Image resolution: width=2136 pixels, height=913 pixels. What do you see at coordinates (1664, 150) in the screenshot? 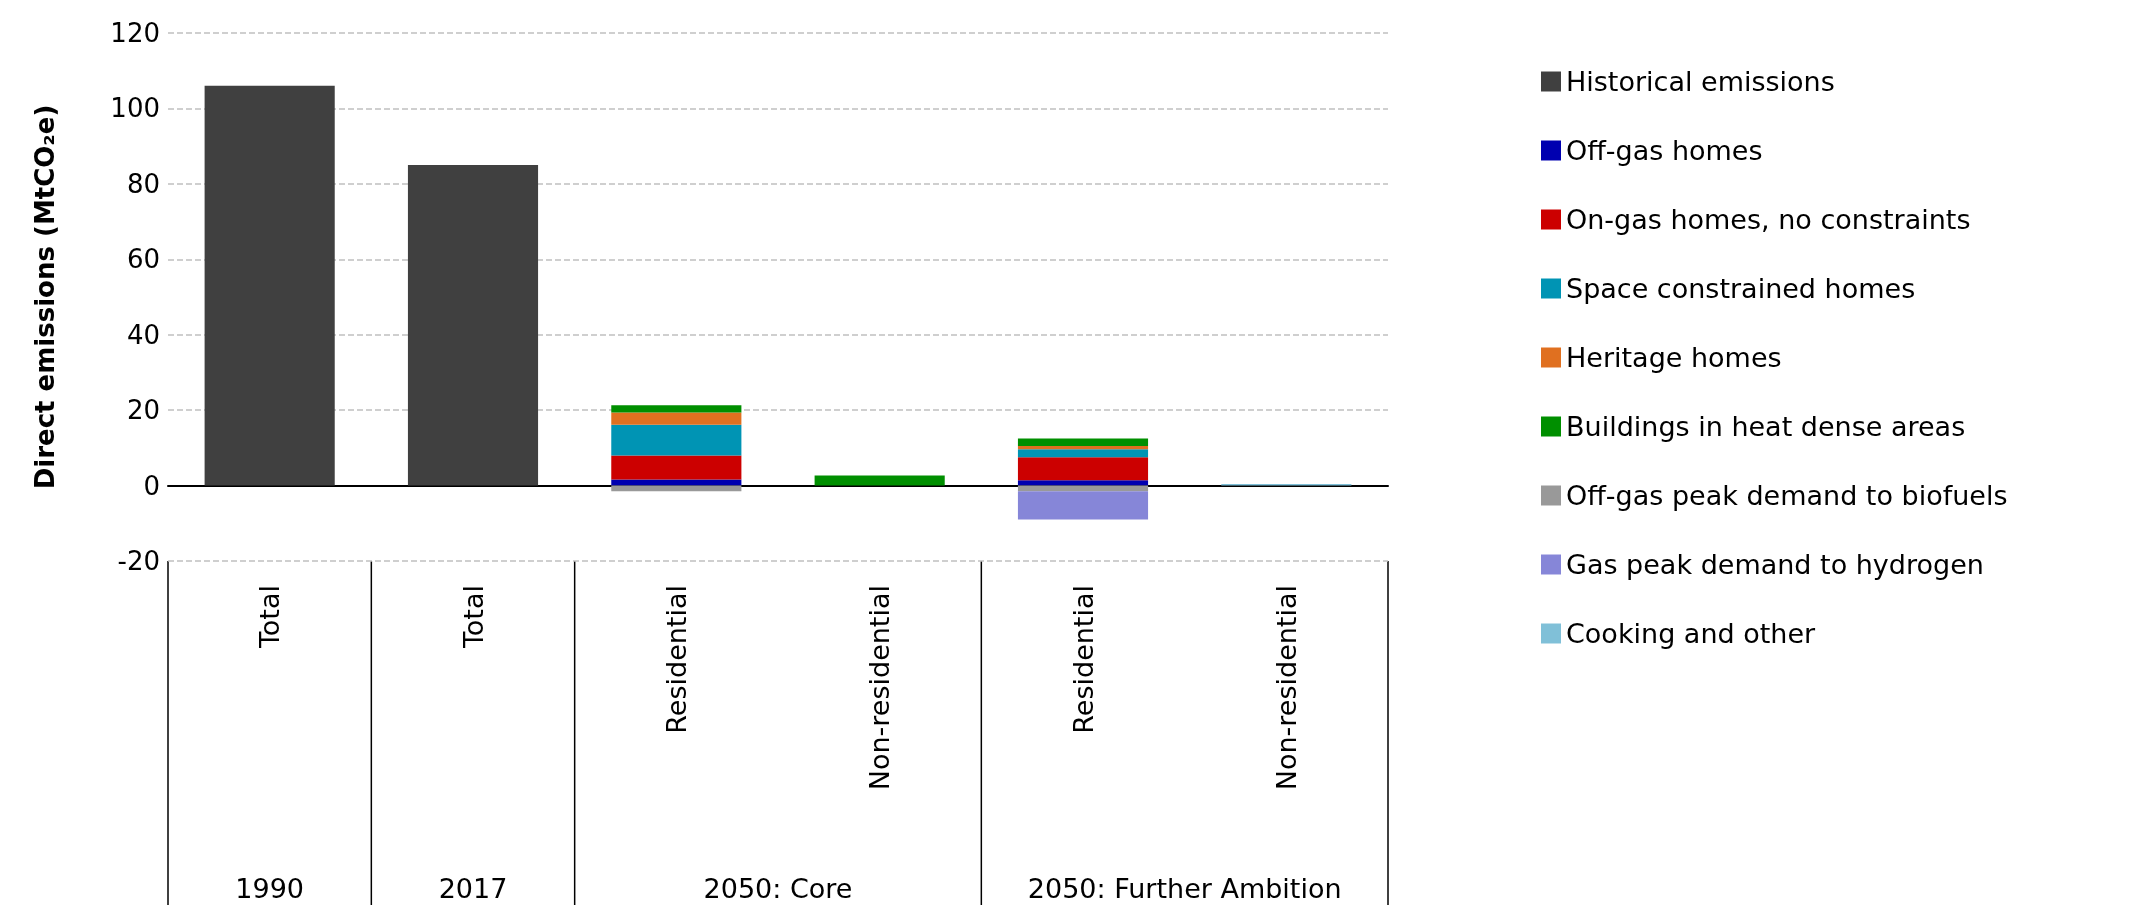
I see `legend-label: Off-gas homes` at bounding box center [1664, 150].